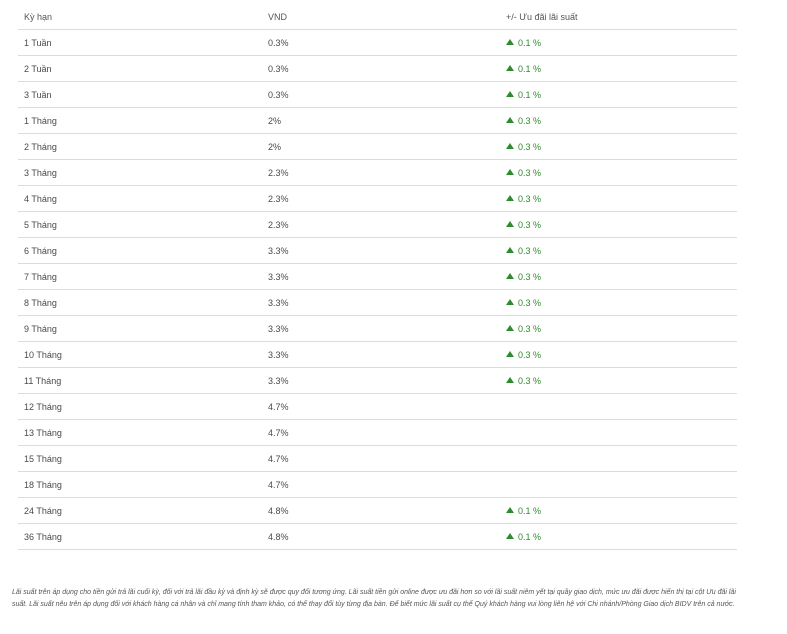 The width and height of the screenshot is (787, 634). I want to click on term-cell: 4 Tháng, so click(40, 198).